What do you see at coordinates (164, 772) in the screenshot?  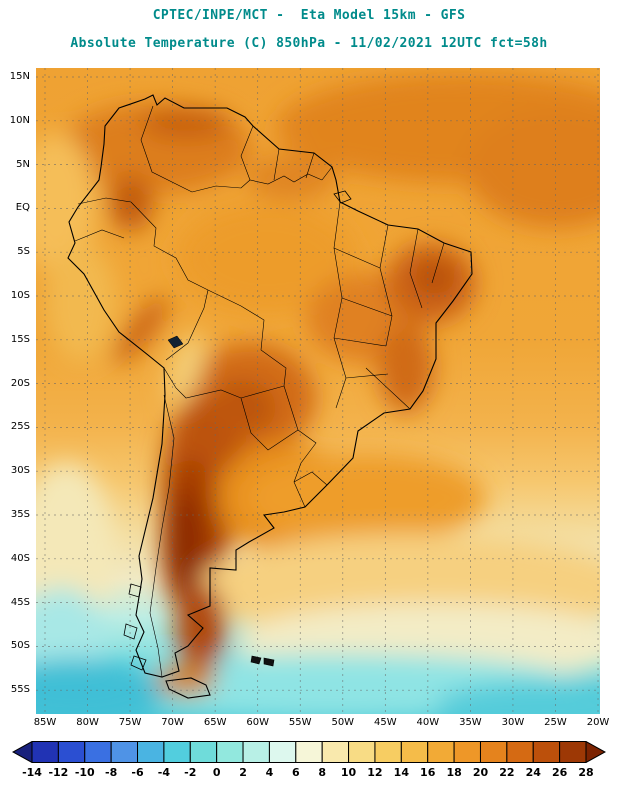 I see `colorbar-tick--4: -4` at bounding box center [164, 772].